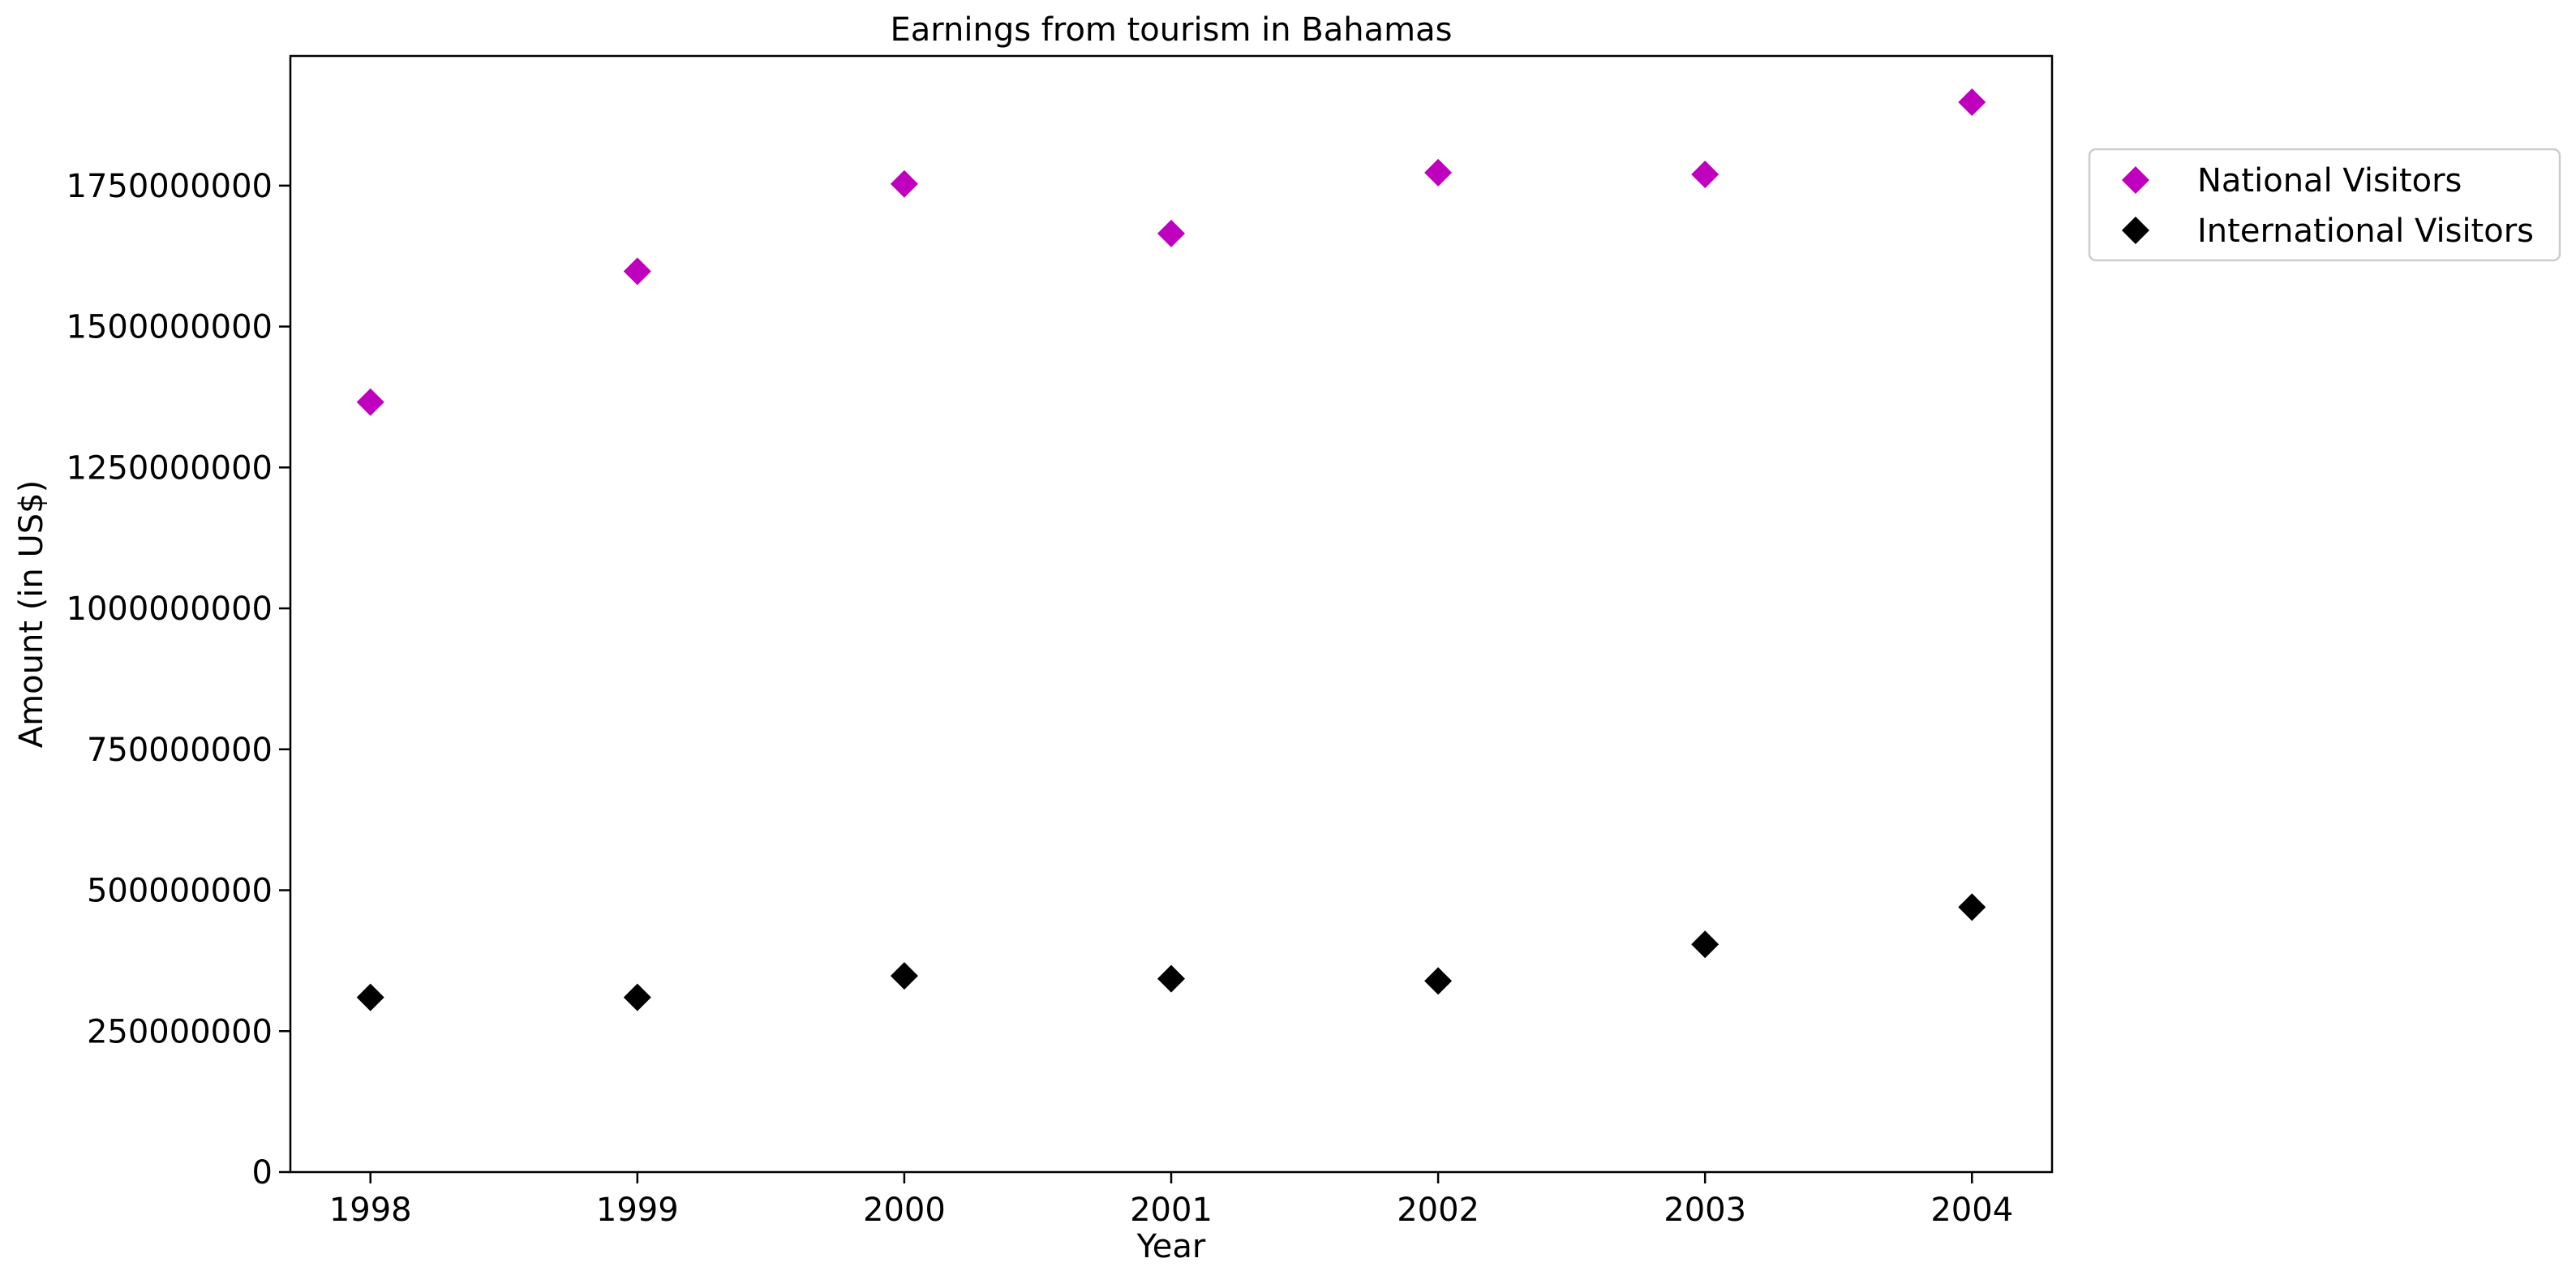 Image resolution: width=2576 pixels, height=1284 pixels. I want to click on x-tick-label: 2000, so click(904, 1210).